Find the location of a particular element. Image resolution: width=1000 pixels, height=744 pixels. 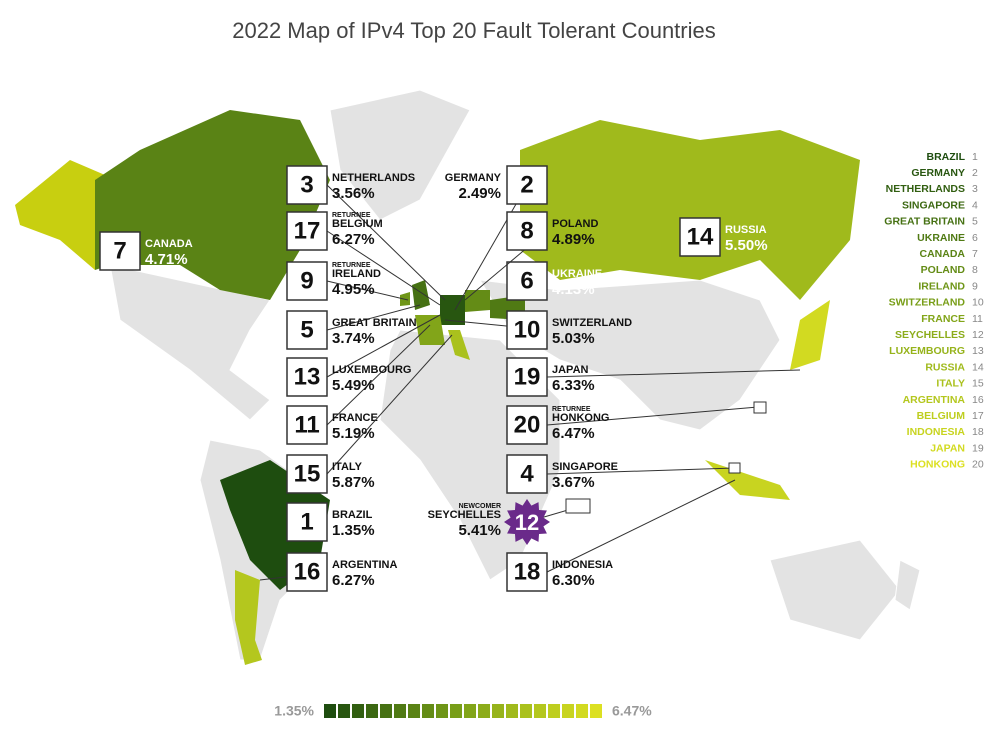

rank: 19 is located at coordinates (527, 376).